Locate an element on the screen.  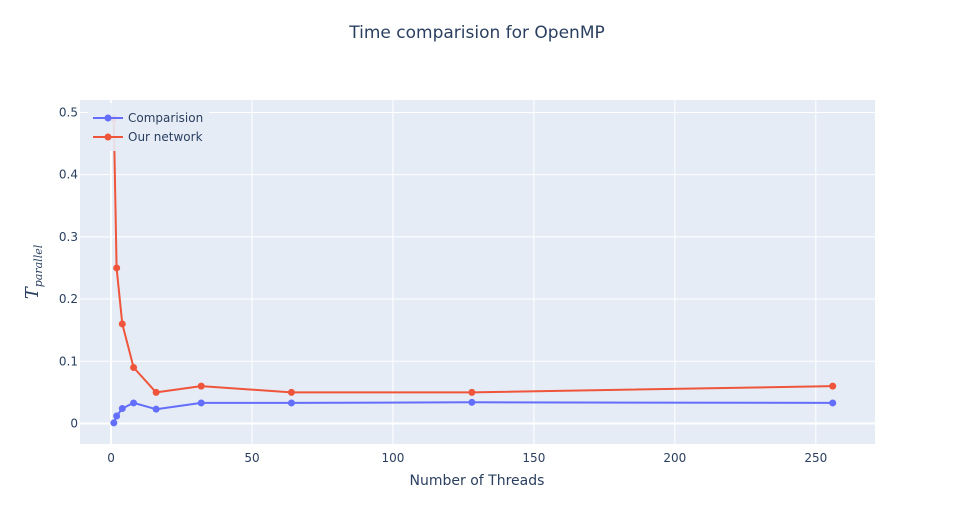
legend-marker-our-network is located at coordinates (108, 137).